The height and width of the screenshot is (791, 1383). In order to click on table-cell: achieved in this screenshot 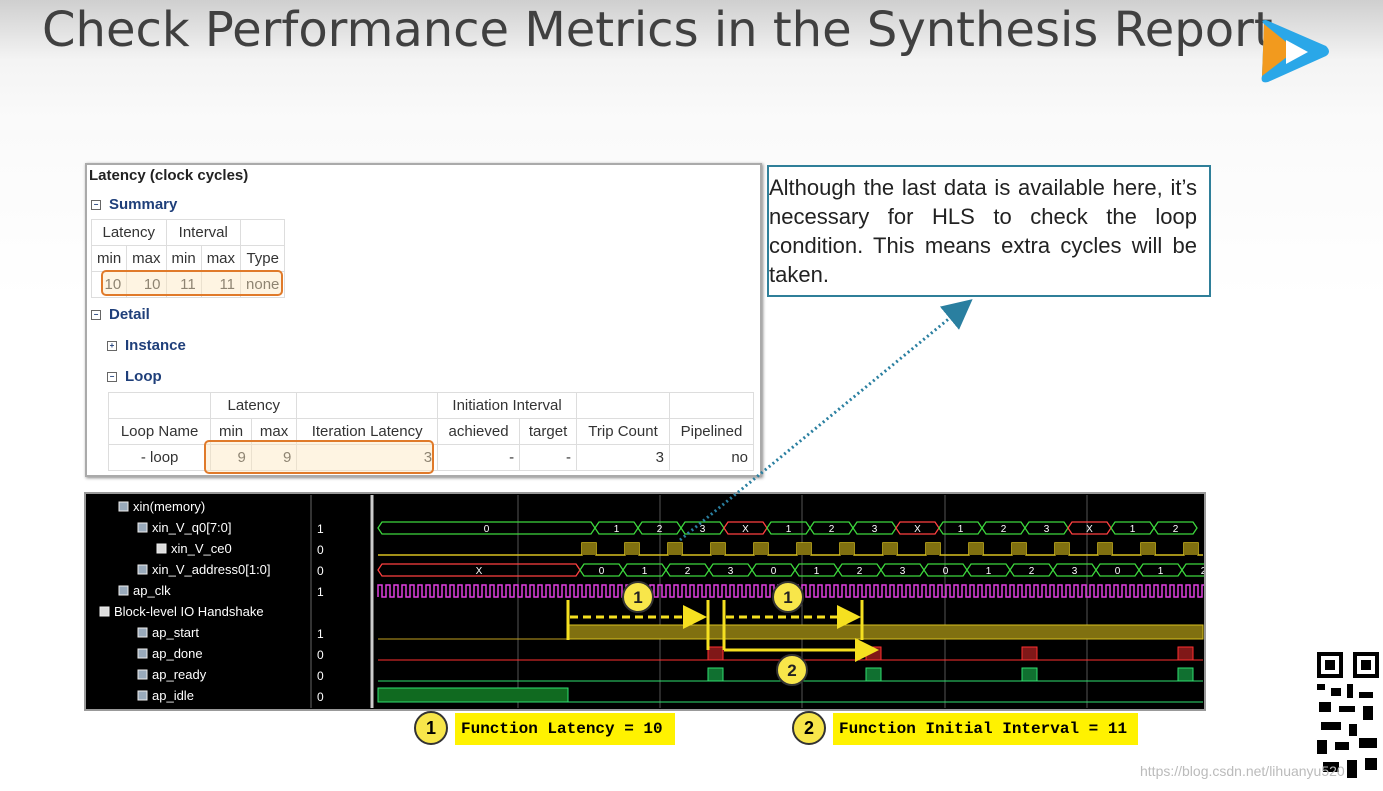, I will do `click(479, 431)`.